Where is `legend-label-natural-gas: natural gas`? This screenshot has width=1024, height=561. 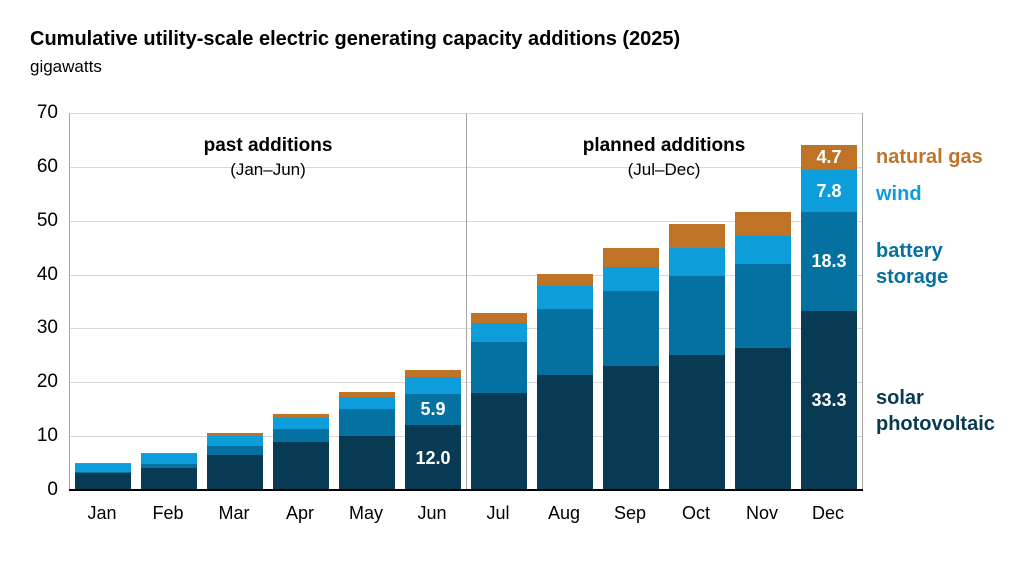 legend-label-natural-gas: natural gas is located at coordinates (929, 157).